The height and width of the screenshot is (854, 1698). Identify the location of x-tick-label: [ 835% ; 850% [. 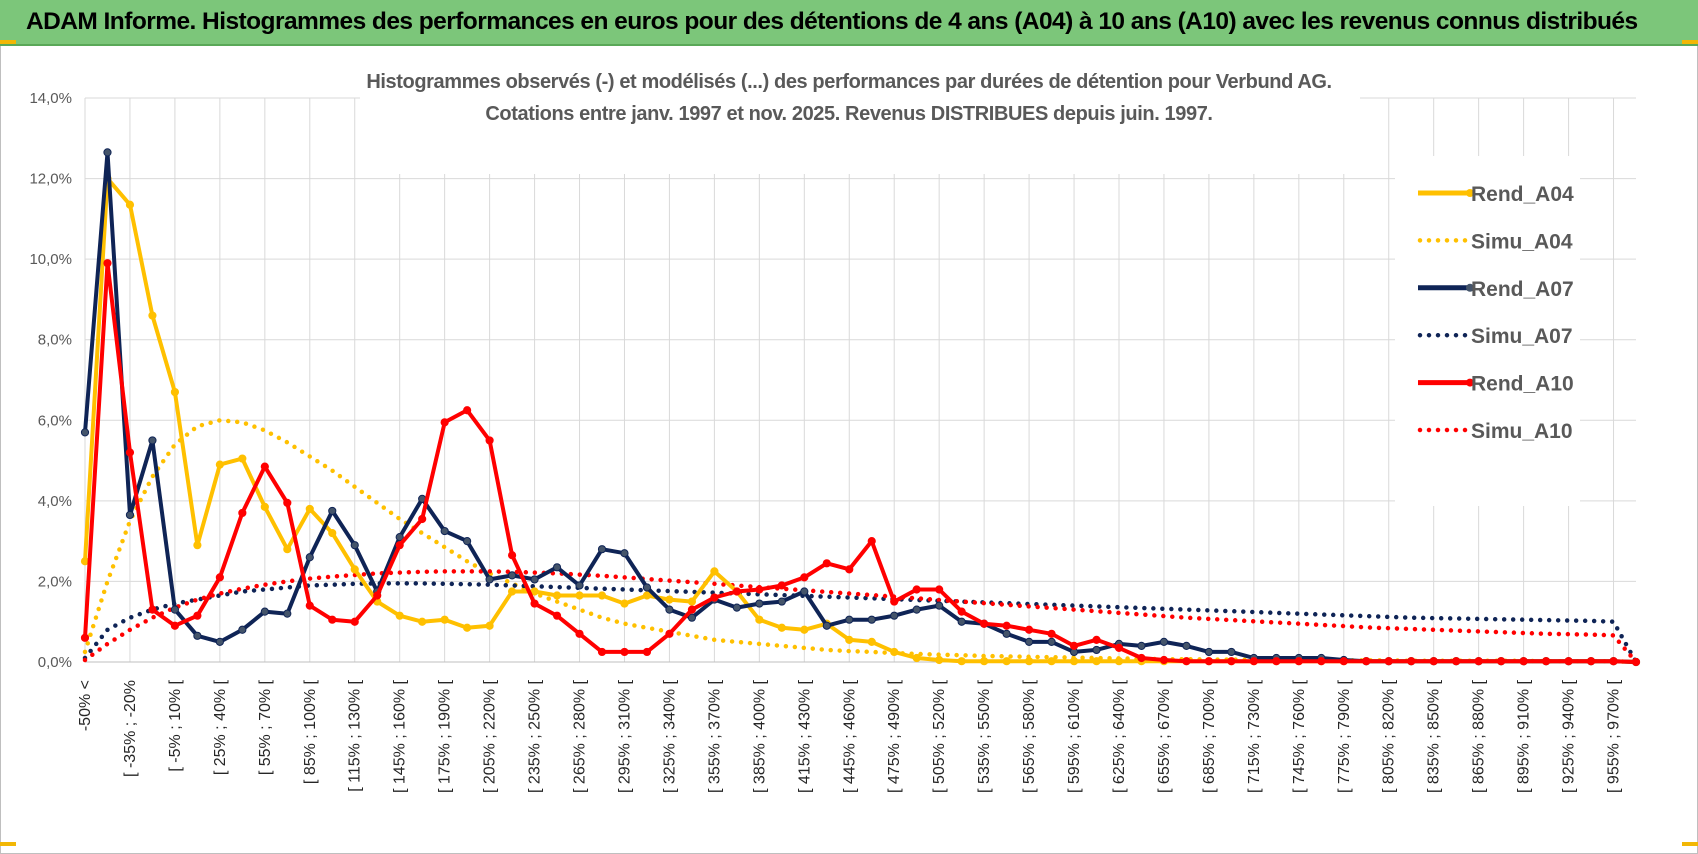
(1434, 736).